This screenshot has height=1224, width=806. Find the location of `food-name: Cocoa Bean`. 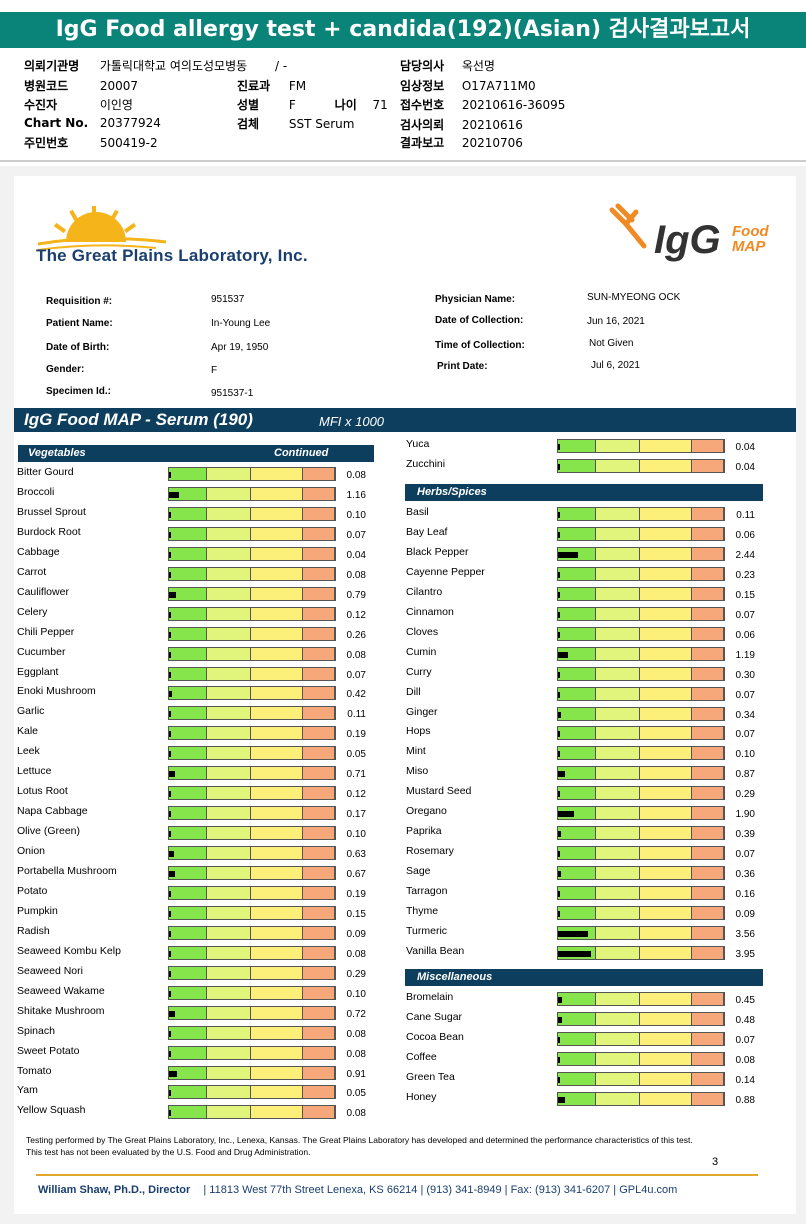

food-name: Cocoa Bean is located at coordinates (435, 1036).